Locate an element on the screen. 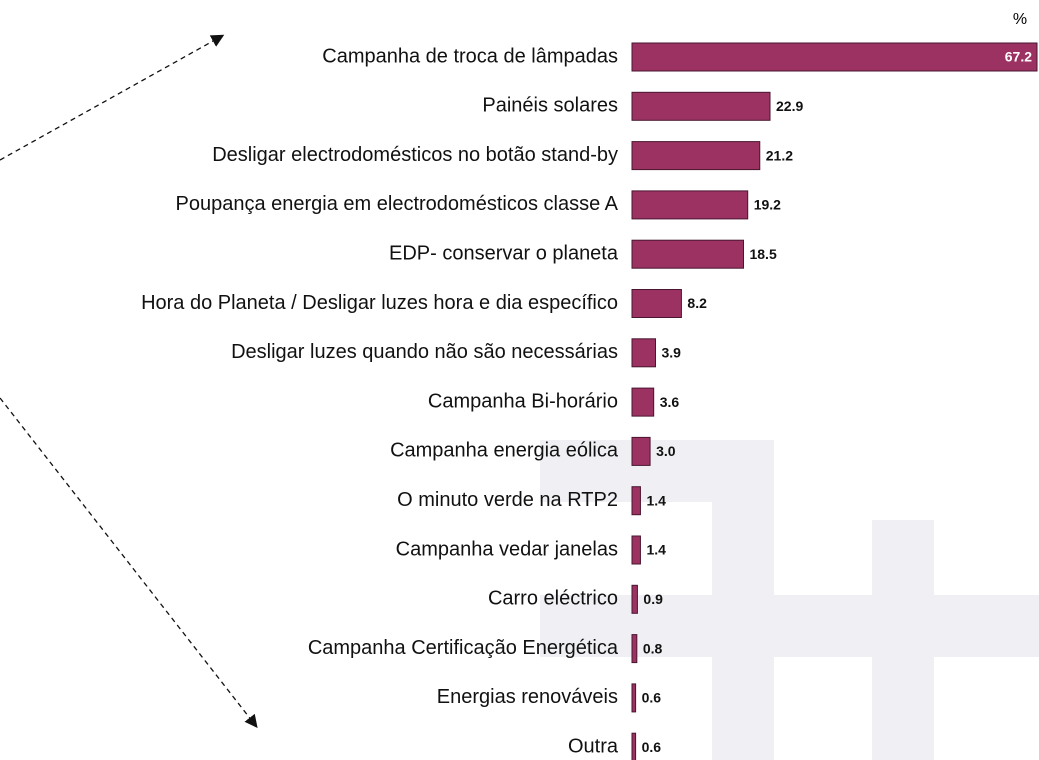 Image resolution: width=1039 pixels, height=760 pixels. category-label: Outra is located at coordinates (593, 746).